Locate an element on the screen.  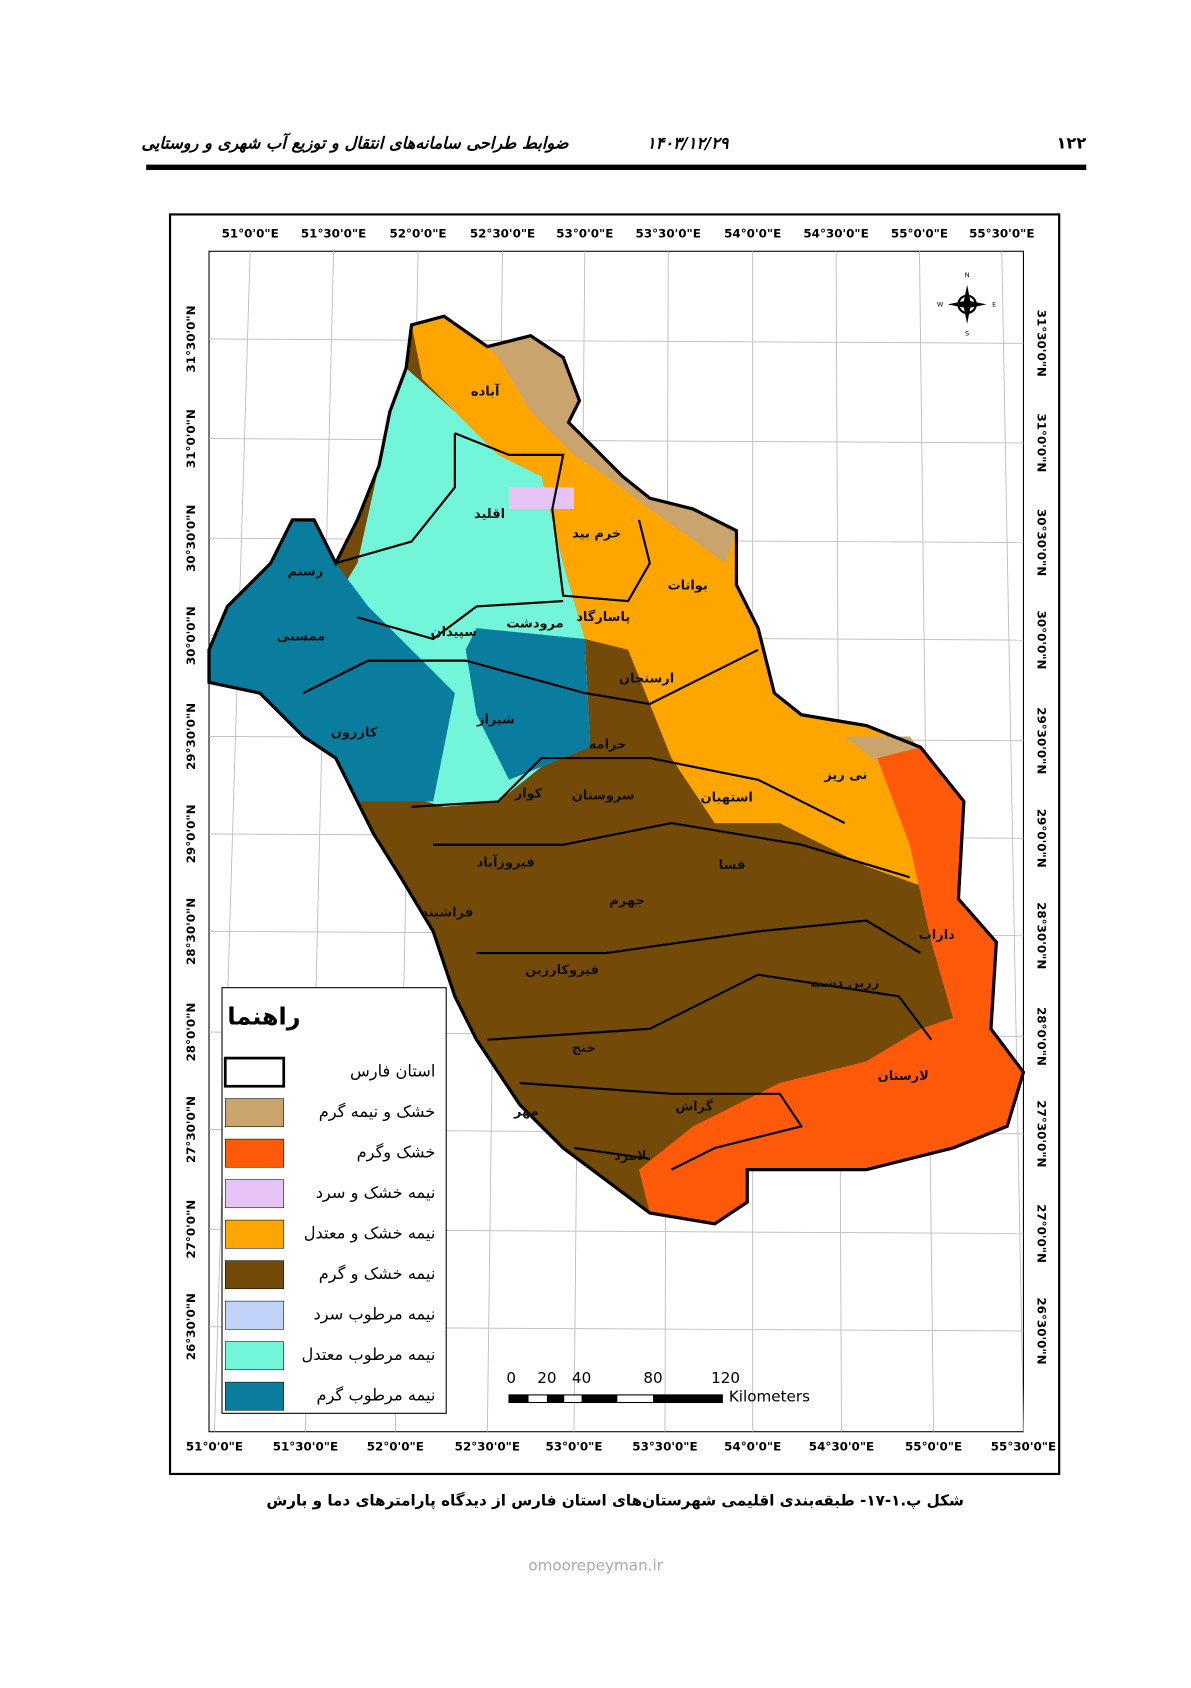
lon-label-bottom: 53°0'0"E is located at coordinates (573, 1446).